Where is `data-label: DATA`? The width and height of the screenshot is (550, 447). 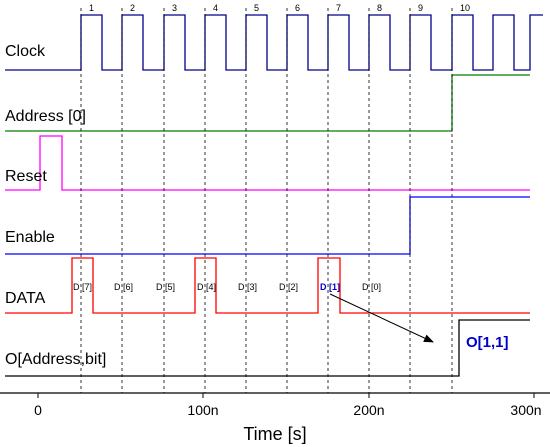
data-label: DATA is located at coordinates (25, 298).